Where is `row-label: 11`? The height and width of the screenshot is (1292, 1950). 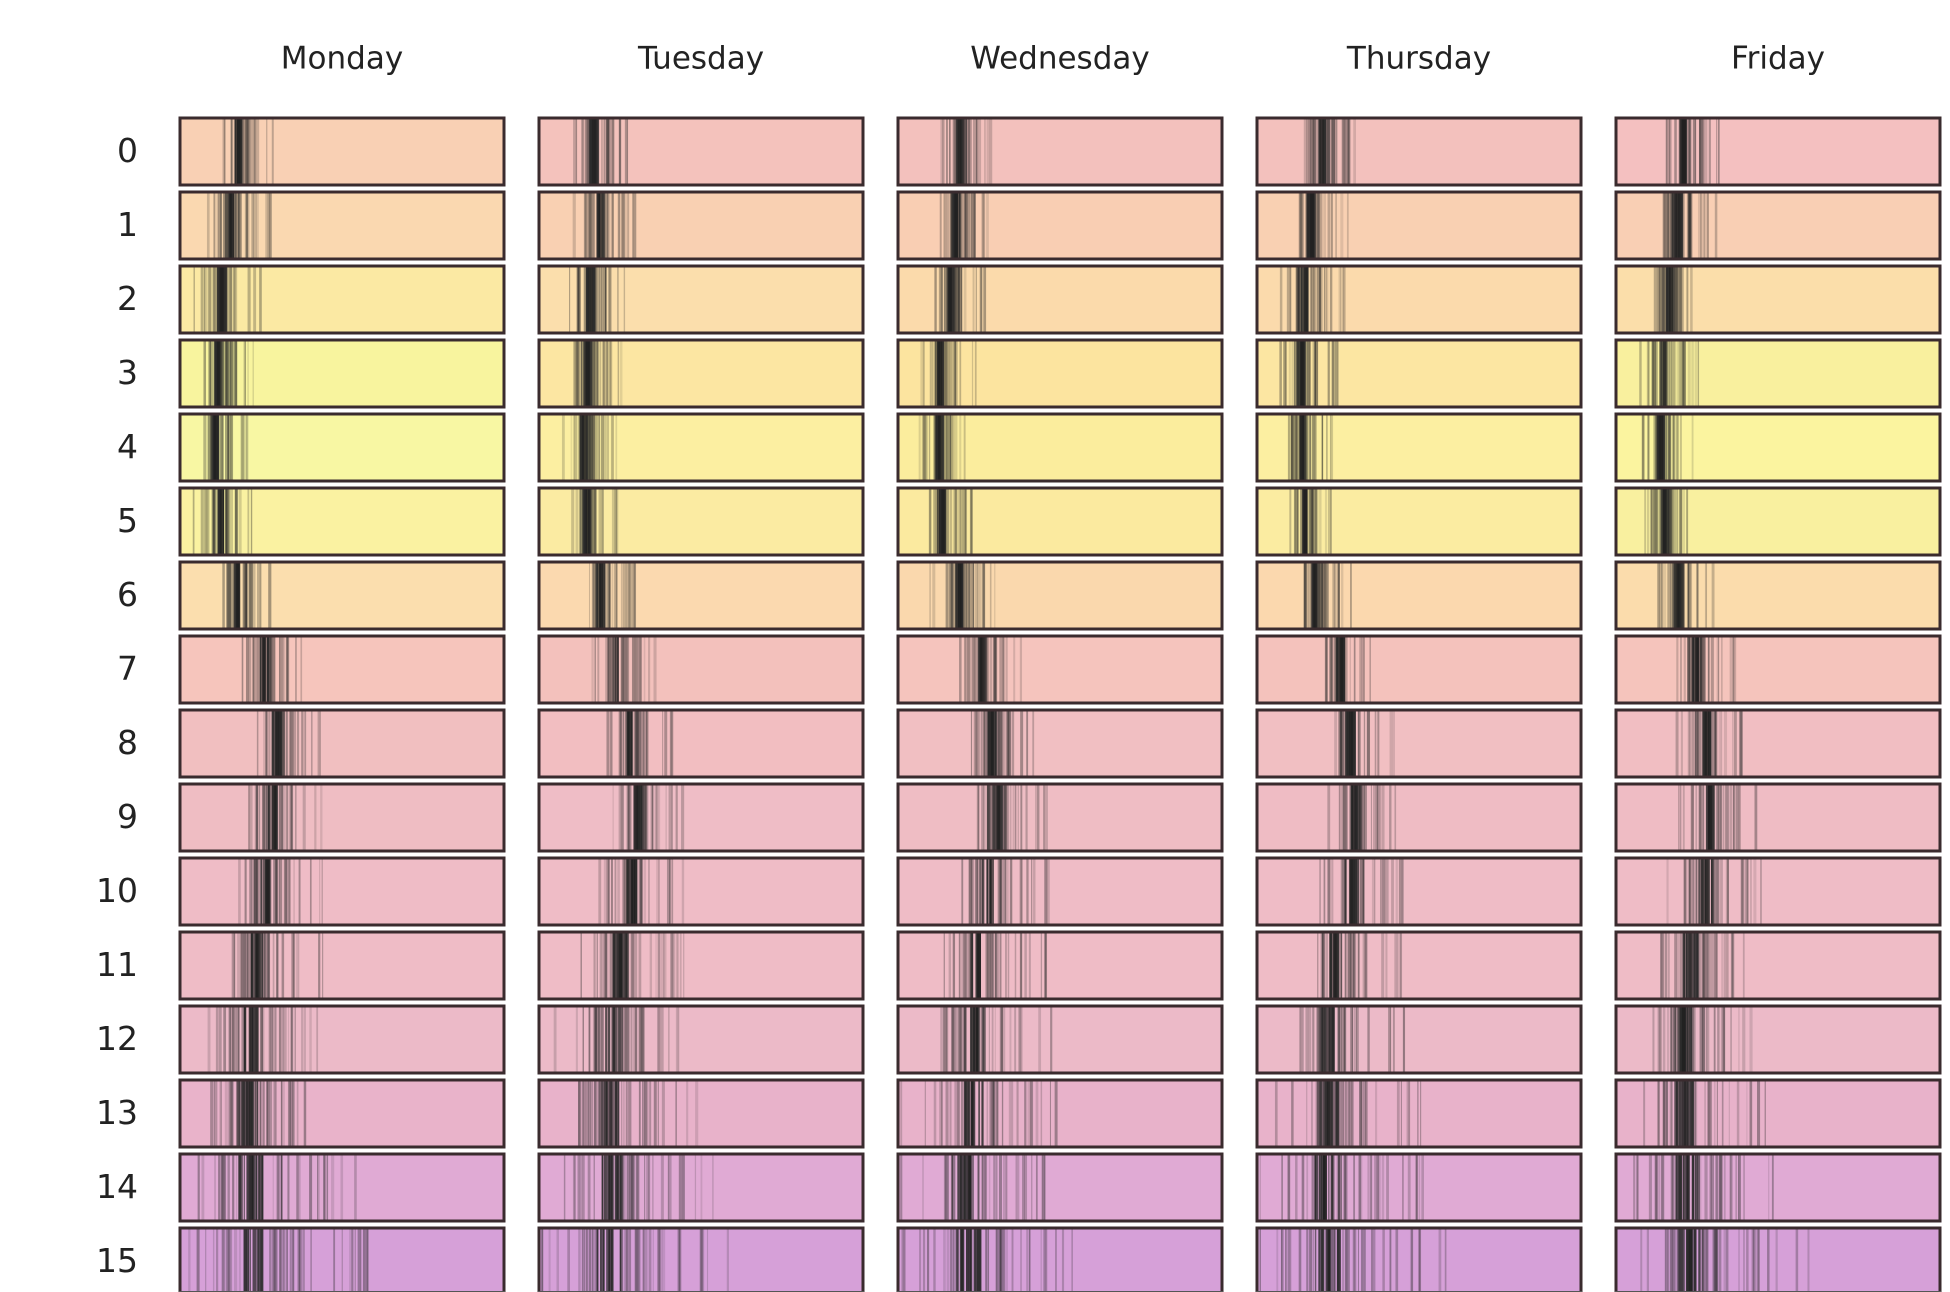 row-label: 11 is located at coordinates (117, 964).